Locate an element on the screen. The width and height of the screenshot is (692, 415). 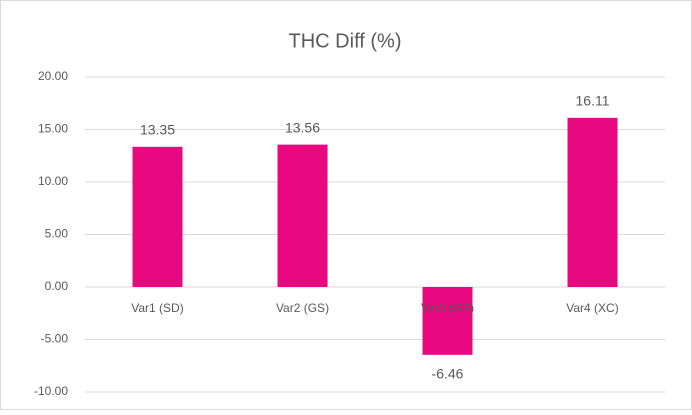
x-tick-label: Var1 (SD) is located at coordinates (157, 308).